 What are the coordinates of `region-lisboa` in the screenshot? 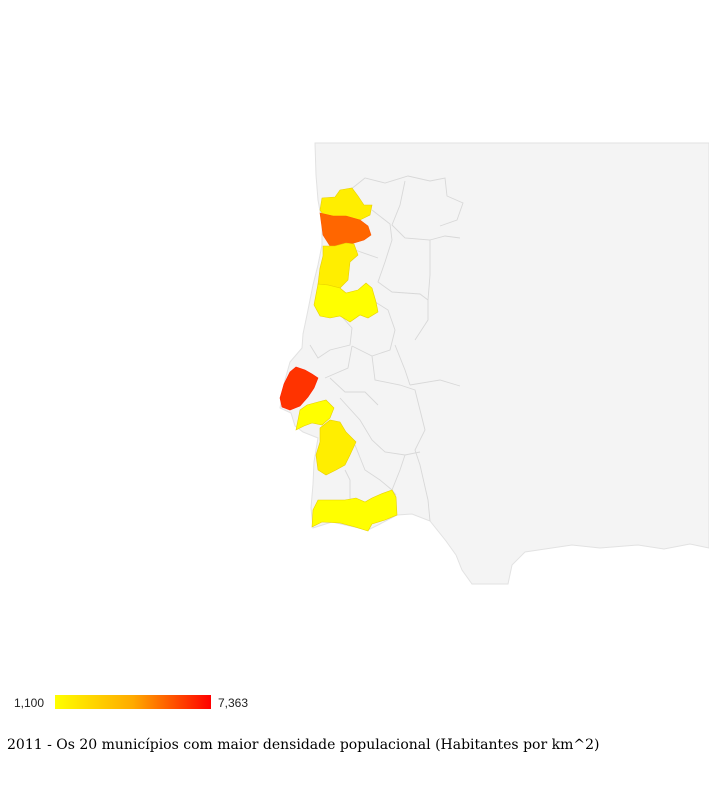 It's located at (299, 388).